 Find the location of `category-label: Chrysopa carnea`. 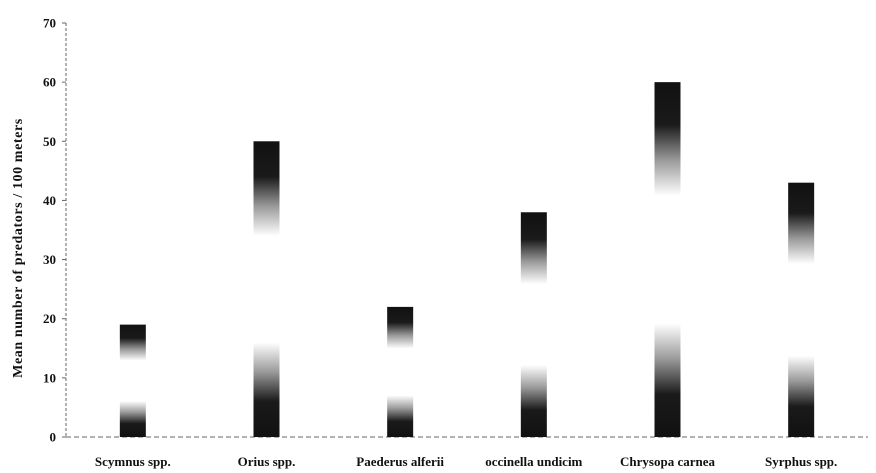

category-label: Chrysopa carnea is located at coordinates (667, 461).